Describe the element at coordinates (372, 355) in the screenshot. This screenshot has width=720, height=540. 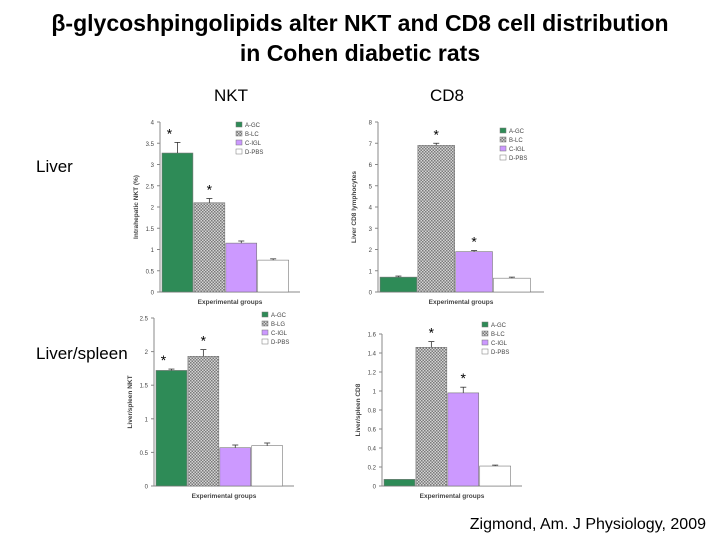
I see `y-tick-label: 1.4` at that location.